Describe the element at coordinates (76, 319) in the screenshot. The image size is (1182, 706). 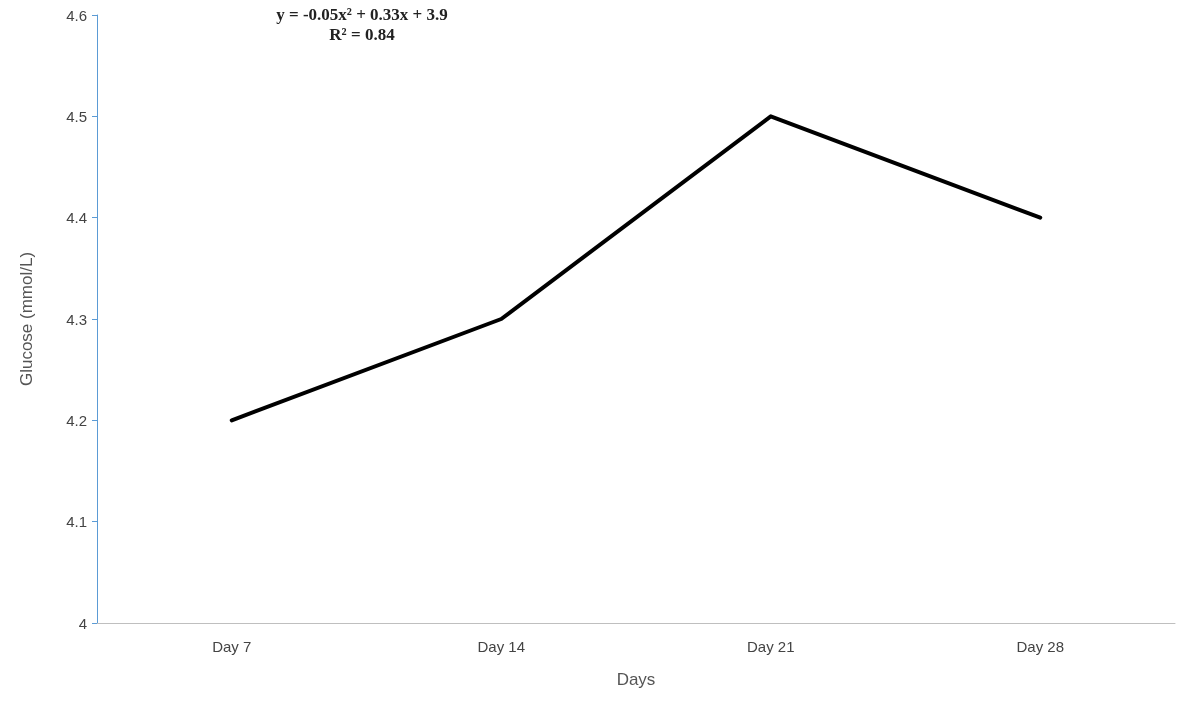
I see `y-tick-label: 4.3` at that location.